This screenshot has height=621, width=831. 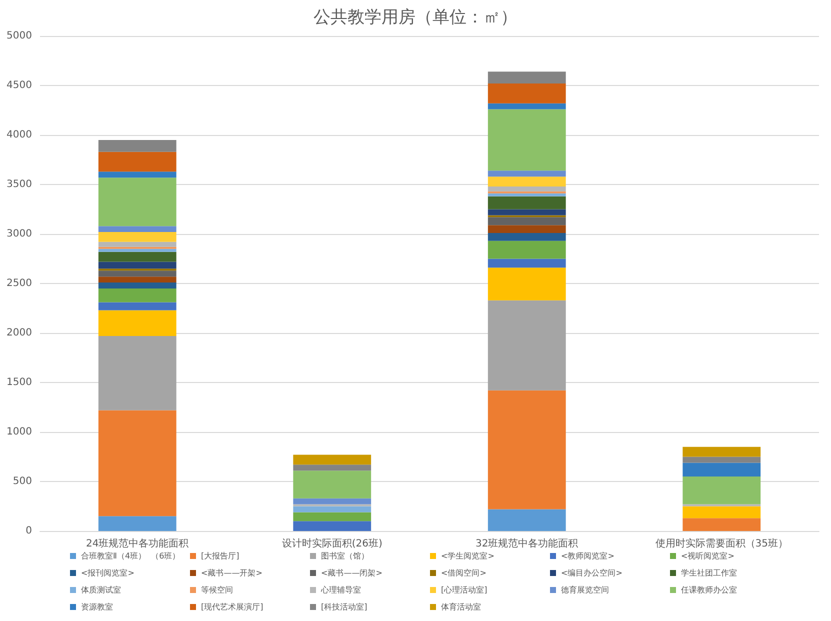 What do you see at coordinates (591, 573) in the screenshot?
I see `legend-label: <编目办公空间>` at bounding box center [591, 573].